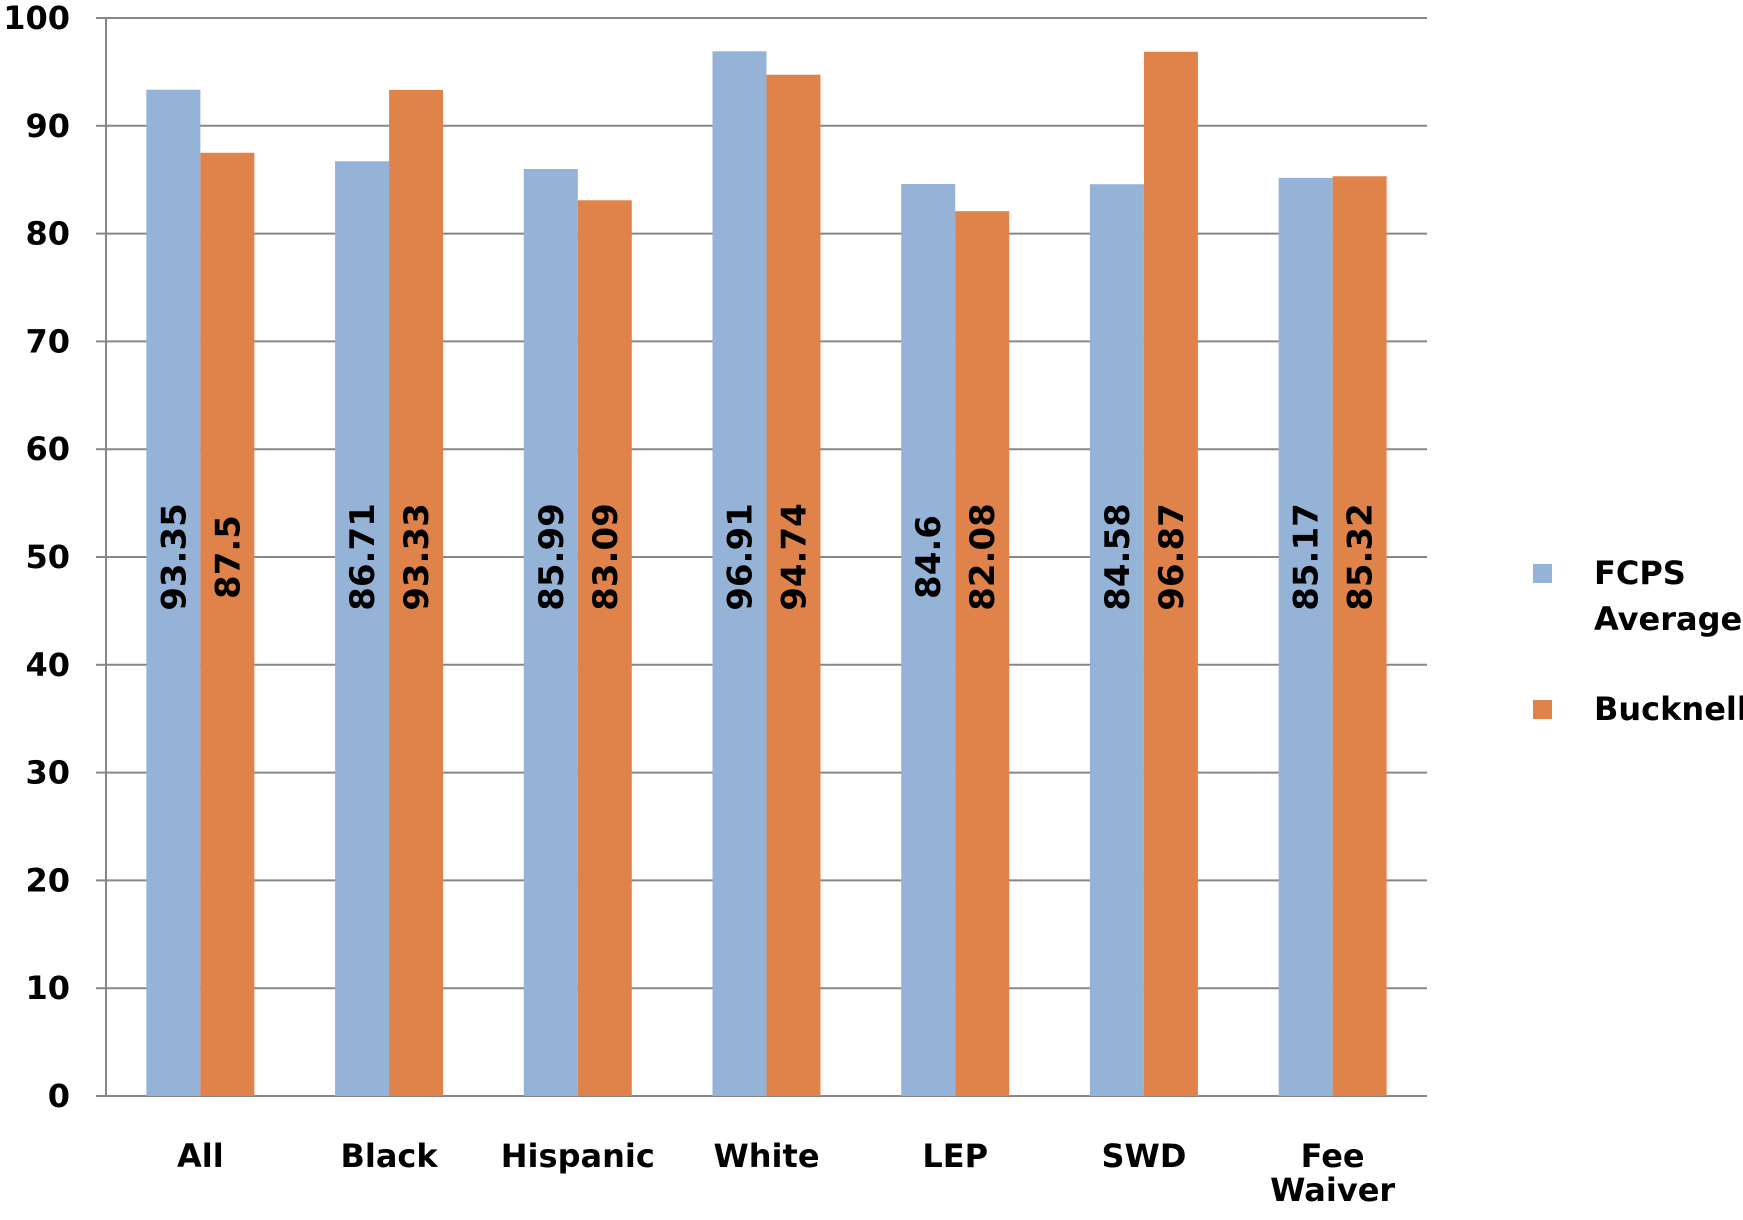 This screenshot has width=1743, height=1220. I want to click on category-label: Hispanic, so click(578, 1156).